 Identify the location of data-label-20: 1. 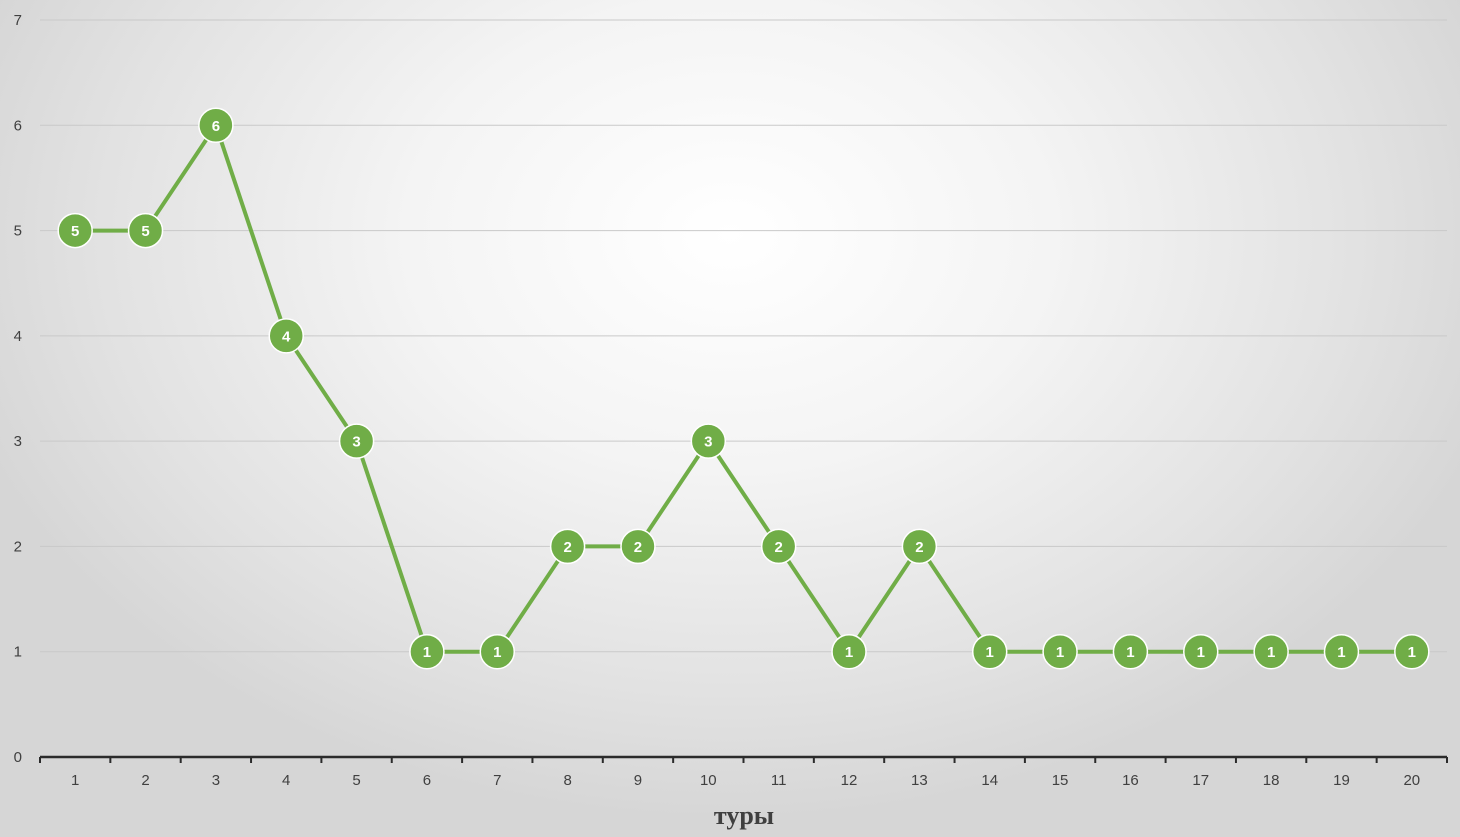
(1412, 652).